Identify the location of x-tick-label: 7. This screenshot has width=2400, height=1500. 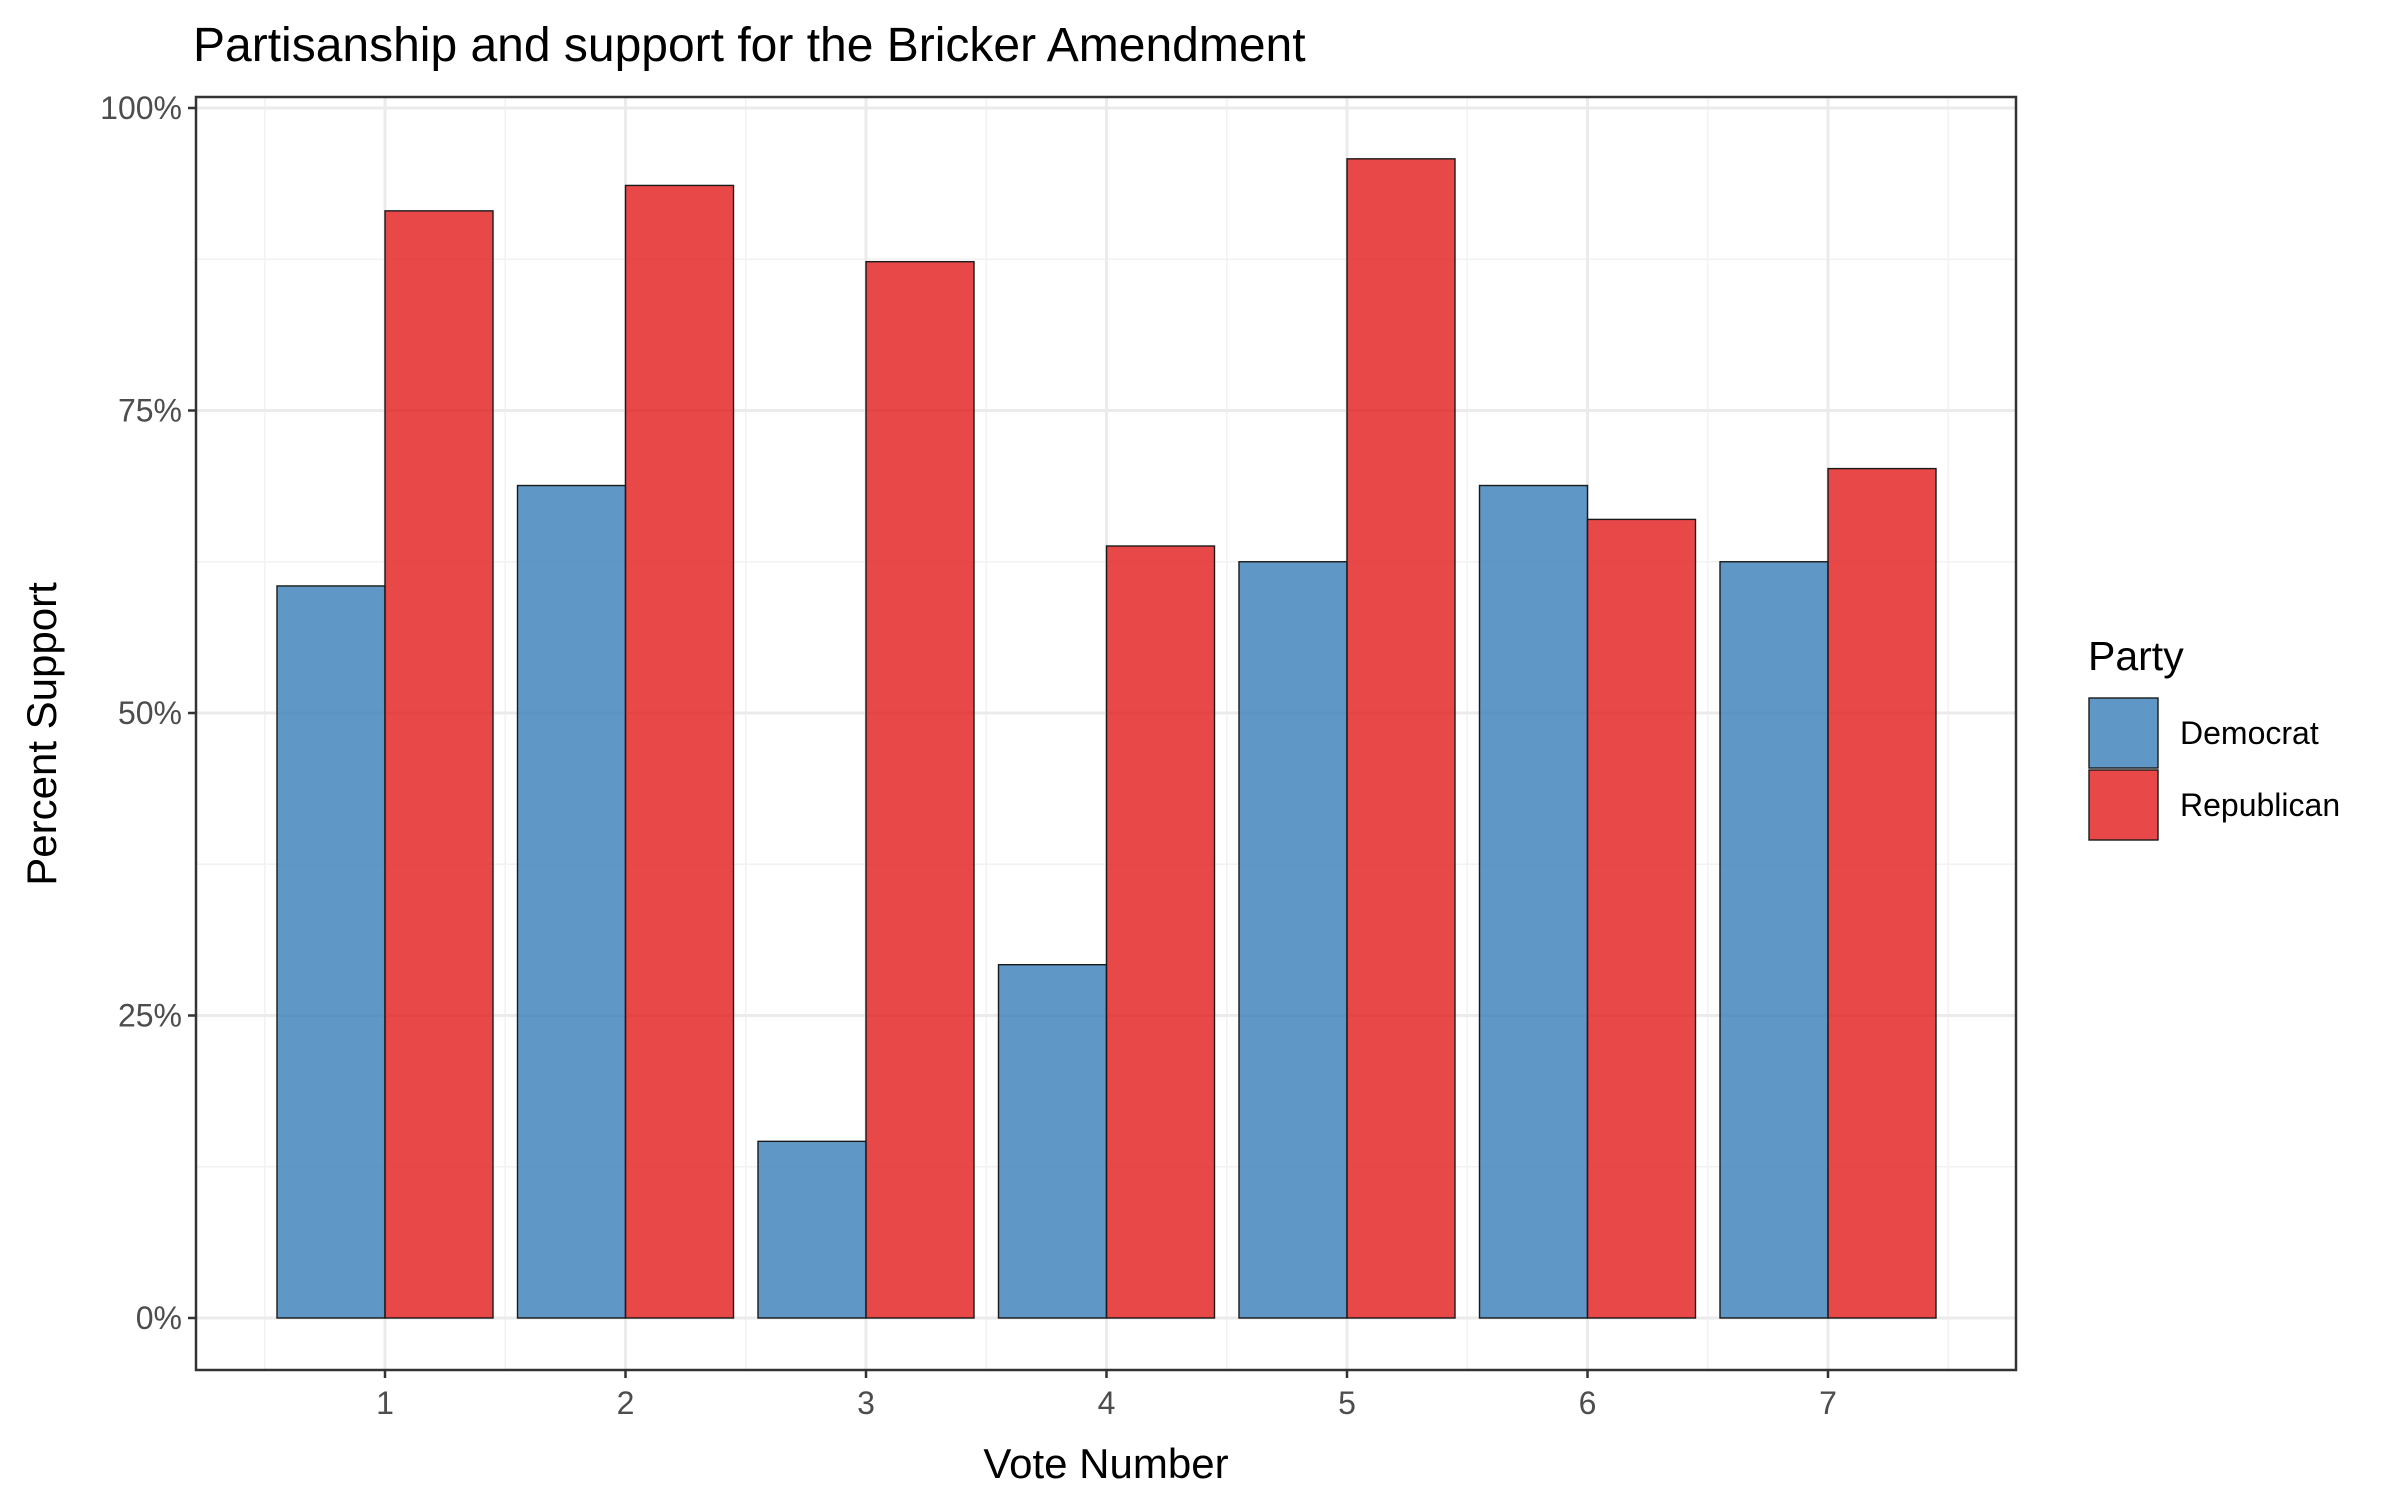
(1828, 1403).